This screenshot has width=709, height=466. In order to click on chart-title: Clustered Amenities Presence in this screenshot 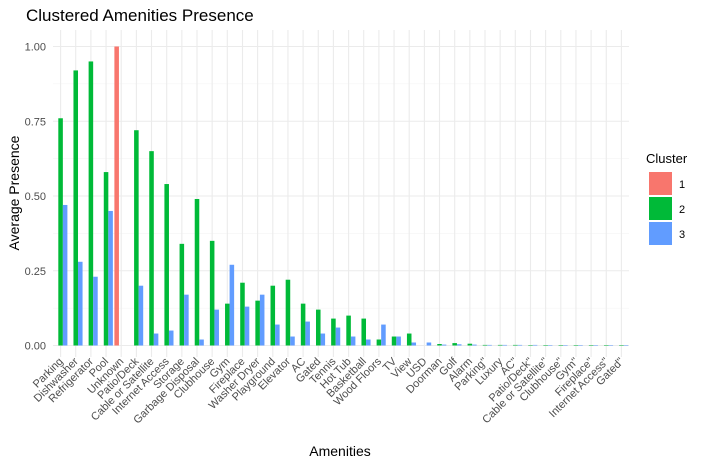, I will do `click(140, 15)`.